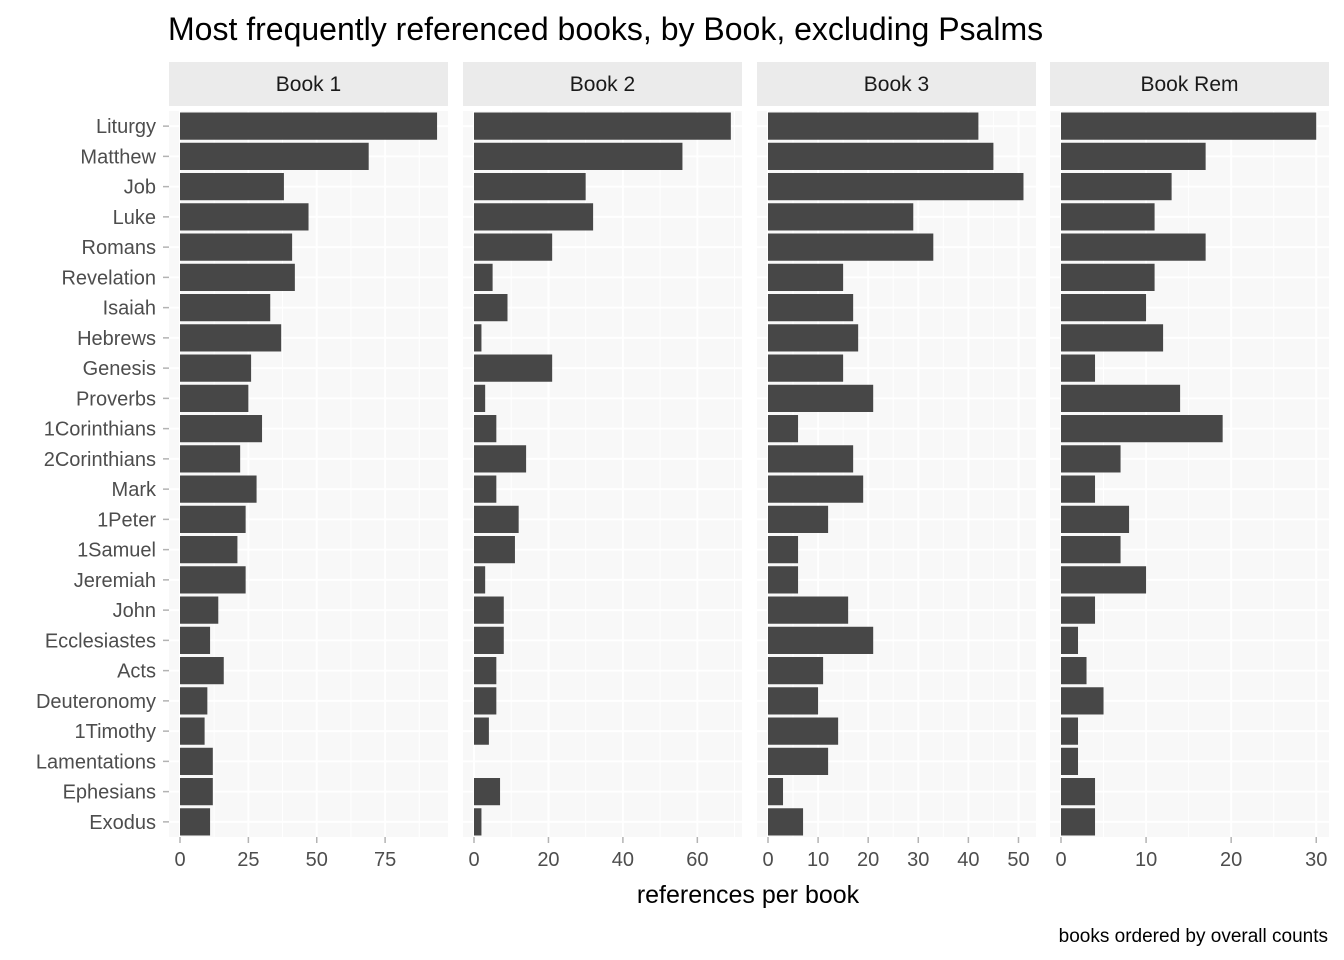  Describe the element at coordinates (213, 580) in the screenshot. I see `bar-book-1-jeremiah` at that location.